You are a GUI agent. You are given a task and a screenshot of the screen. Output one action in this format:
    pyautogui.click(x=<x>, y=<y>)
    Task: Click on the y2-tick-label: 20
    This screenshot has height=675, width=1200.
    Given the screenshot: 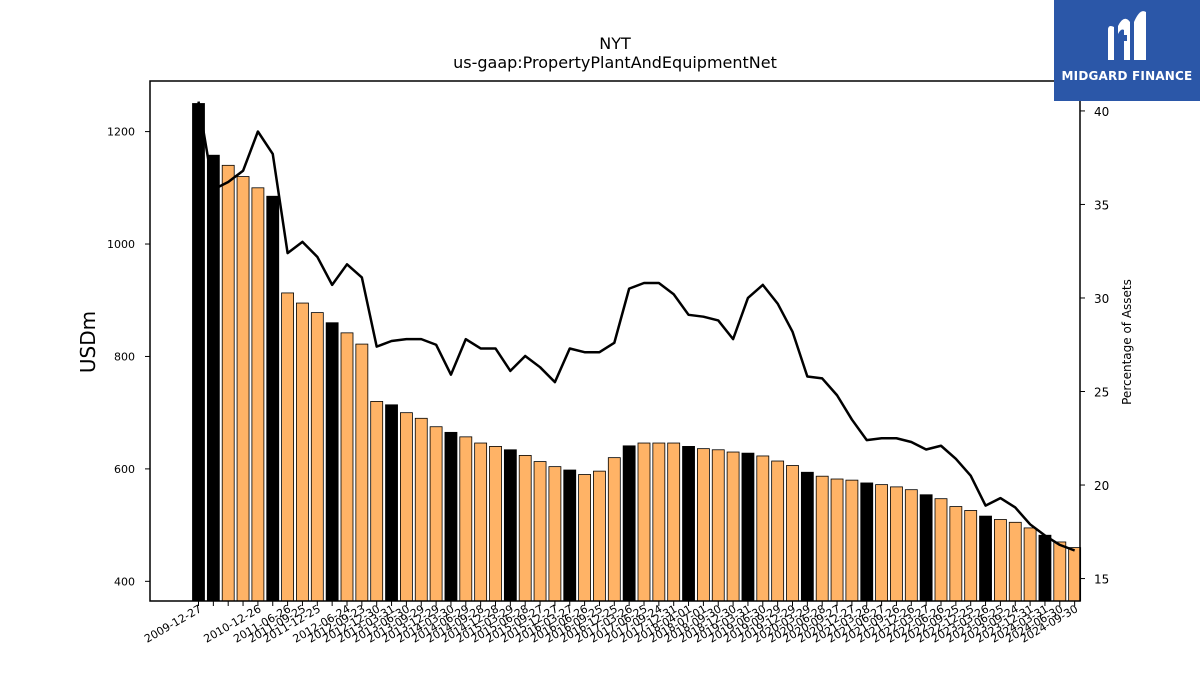 What is the action you would take?
    pyautogui.click(x=1101, y=486)
    